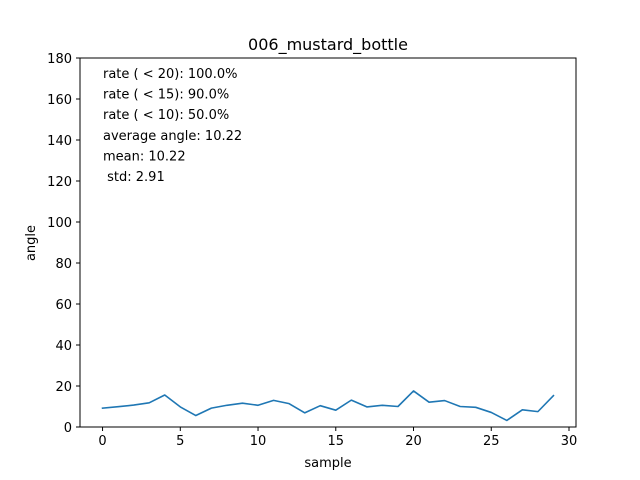  I want to click on stats-annotation-line: rate ( < 15): 90.0%, so click(166, 95).